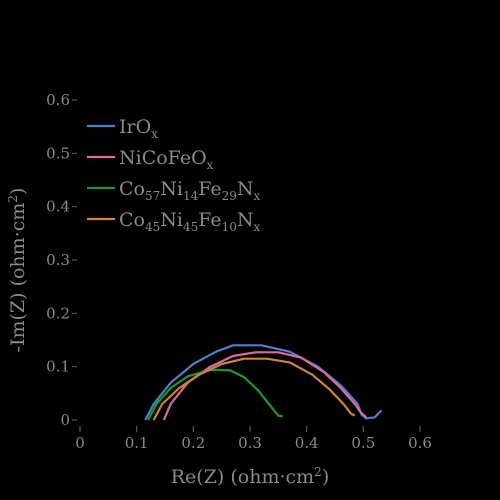 This screenshot has height=500, width=500. Describe the element at coordinates (250, 476) in the screenshot. I see `x-axis-title: Re(Z) (ohm·cm2)` at that location.